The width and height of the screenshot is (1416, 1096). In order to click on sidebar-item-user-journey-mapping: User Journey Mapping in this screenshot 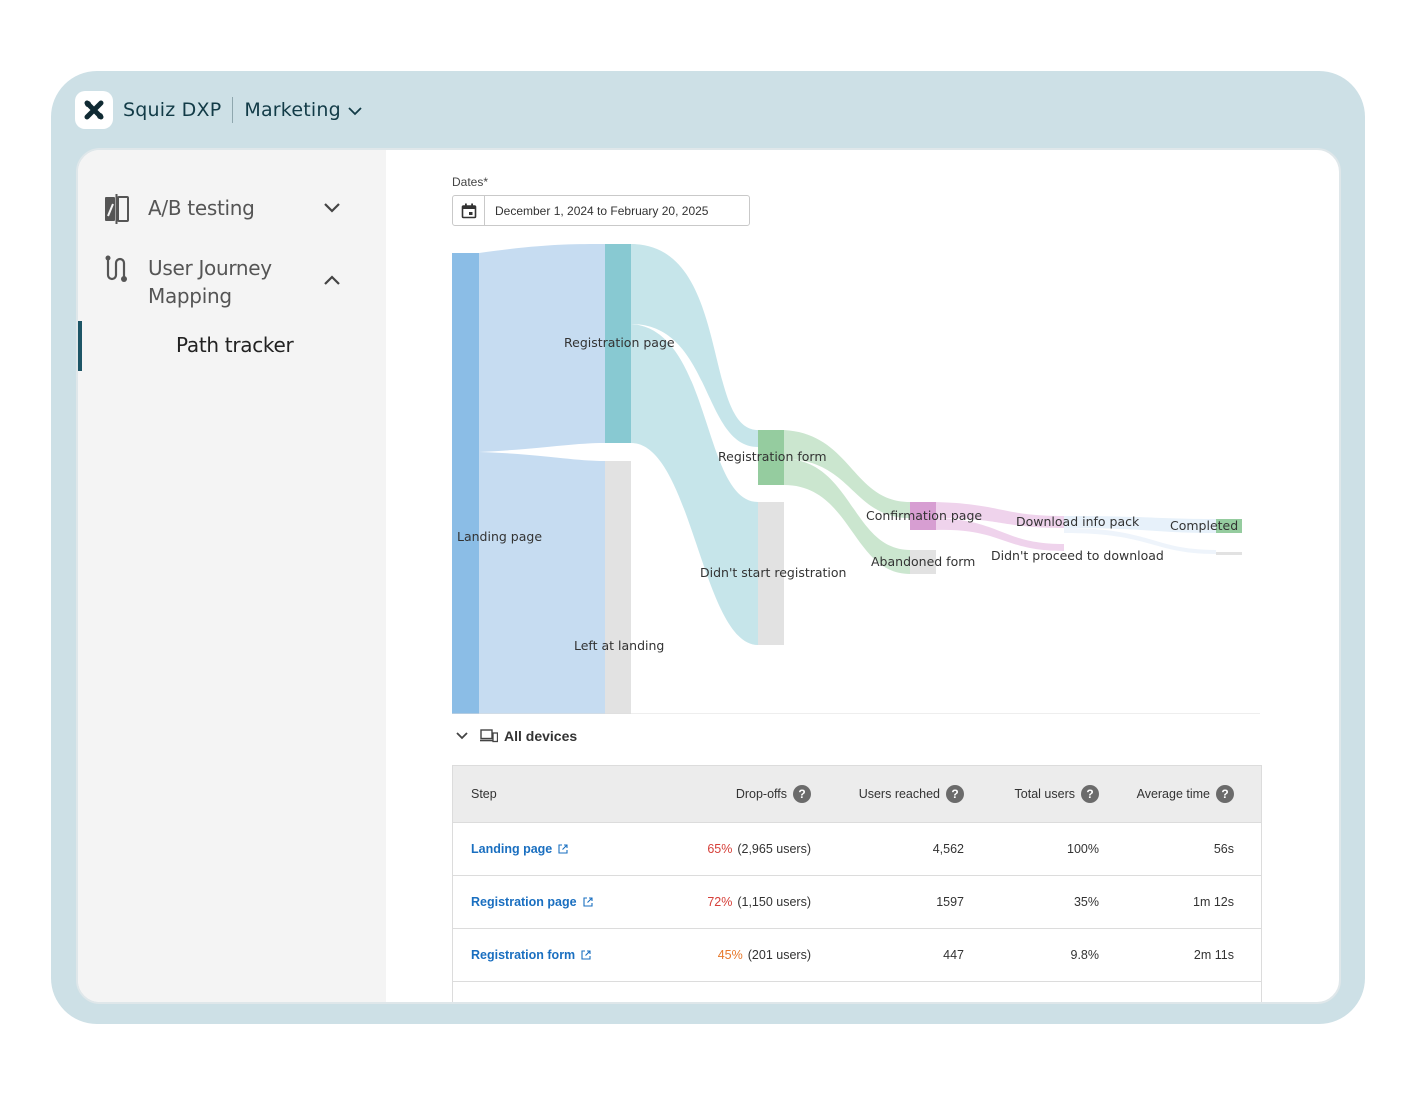, I will do `click(195, 282)`.